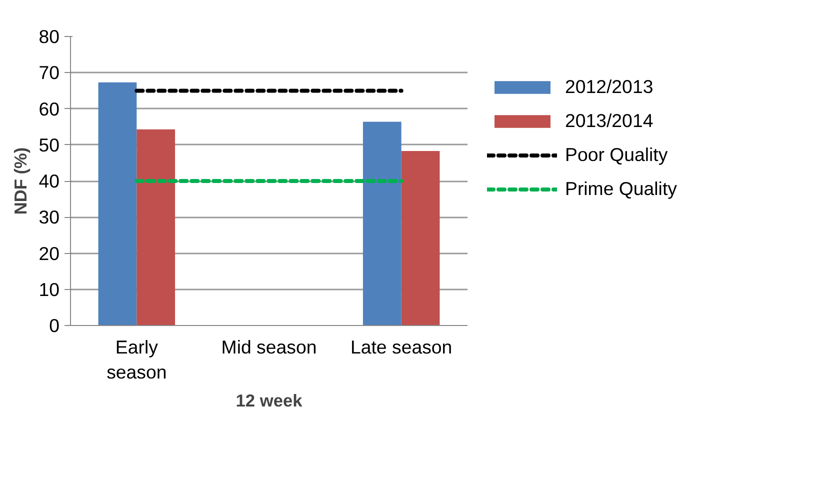  Describe the element at coordinates (621, 189) in the screenshot. I see `legend-label: Prime Quality` at that location.